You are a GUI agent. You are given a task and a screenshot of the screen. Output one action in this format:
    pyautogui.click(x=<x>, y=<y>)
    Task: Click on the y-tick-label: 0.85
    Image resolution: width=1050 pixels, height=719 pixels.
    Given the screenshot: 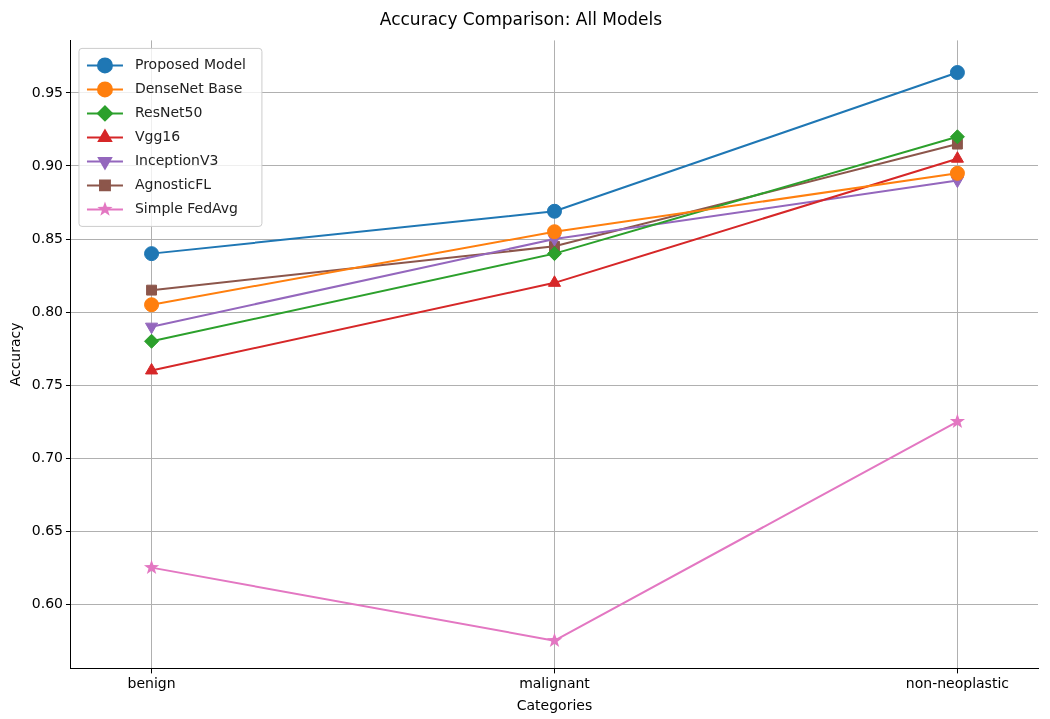 What is the action you would take?
    pyautogui.click(x=47, y=237)
    